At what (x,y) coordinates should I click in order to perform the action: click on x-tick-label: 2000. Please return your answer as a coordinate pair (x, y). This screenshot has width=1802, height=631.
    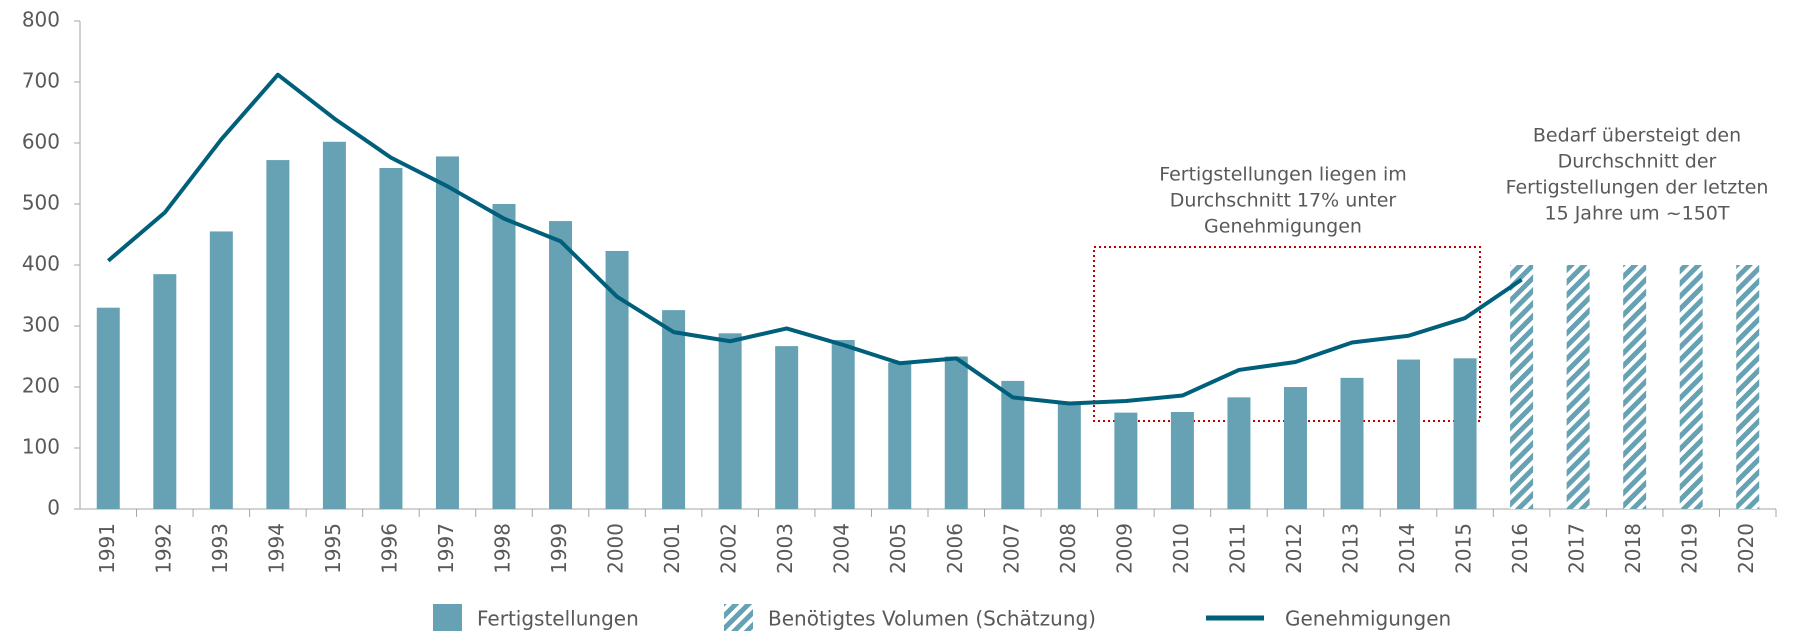
    Looking at the image, I should click on (616, 548).